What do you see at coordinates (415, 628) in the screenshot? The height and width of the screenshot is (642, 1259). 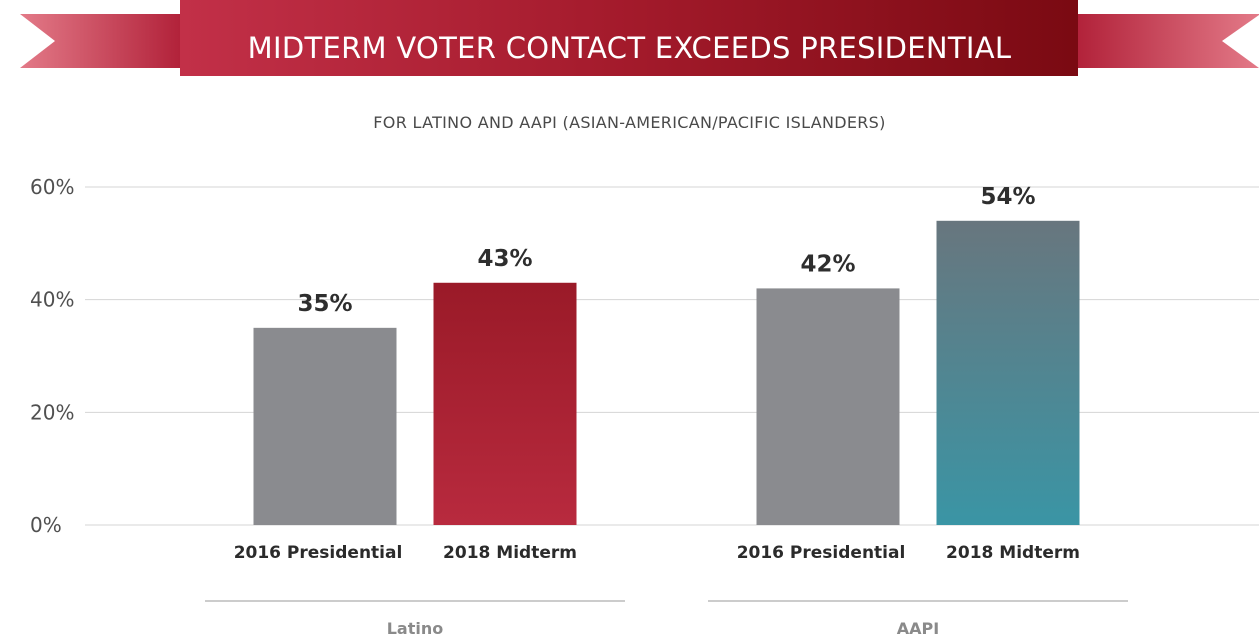 I see `group-label: Latino` at bounding box center [415, 628].